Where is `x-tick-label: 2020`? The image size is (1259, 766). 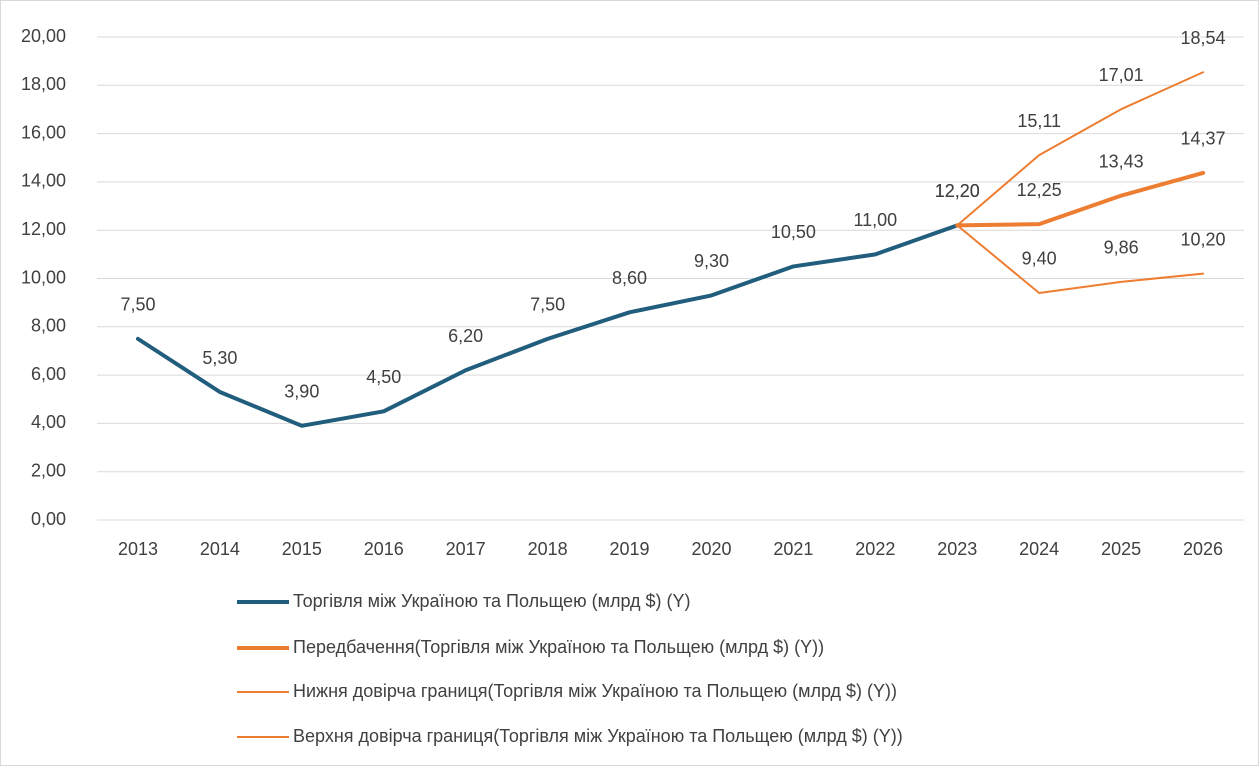 x-tick-label: 2020 is located at coordinates (711, 549).